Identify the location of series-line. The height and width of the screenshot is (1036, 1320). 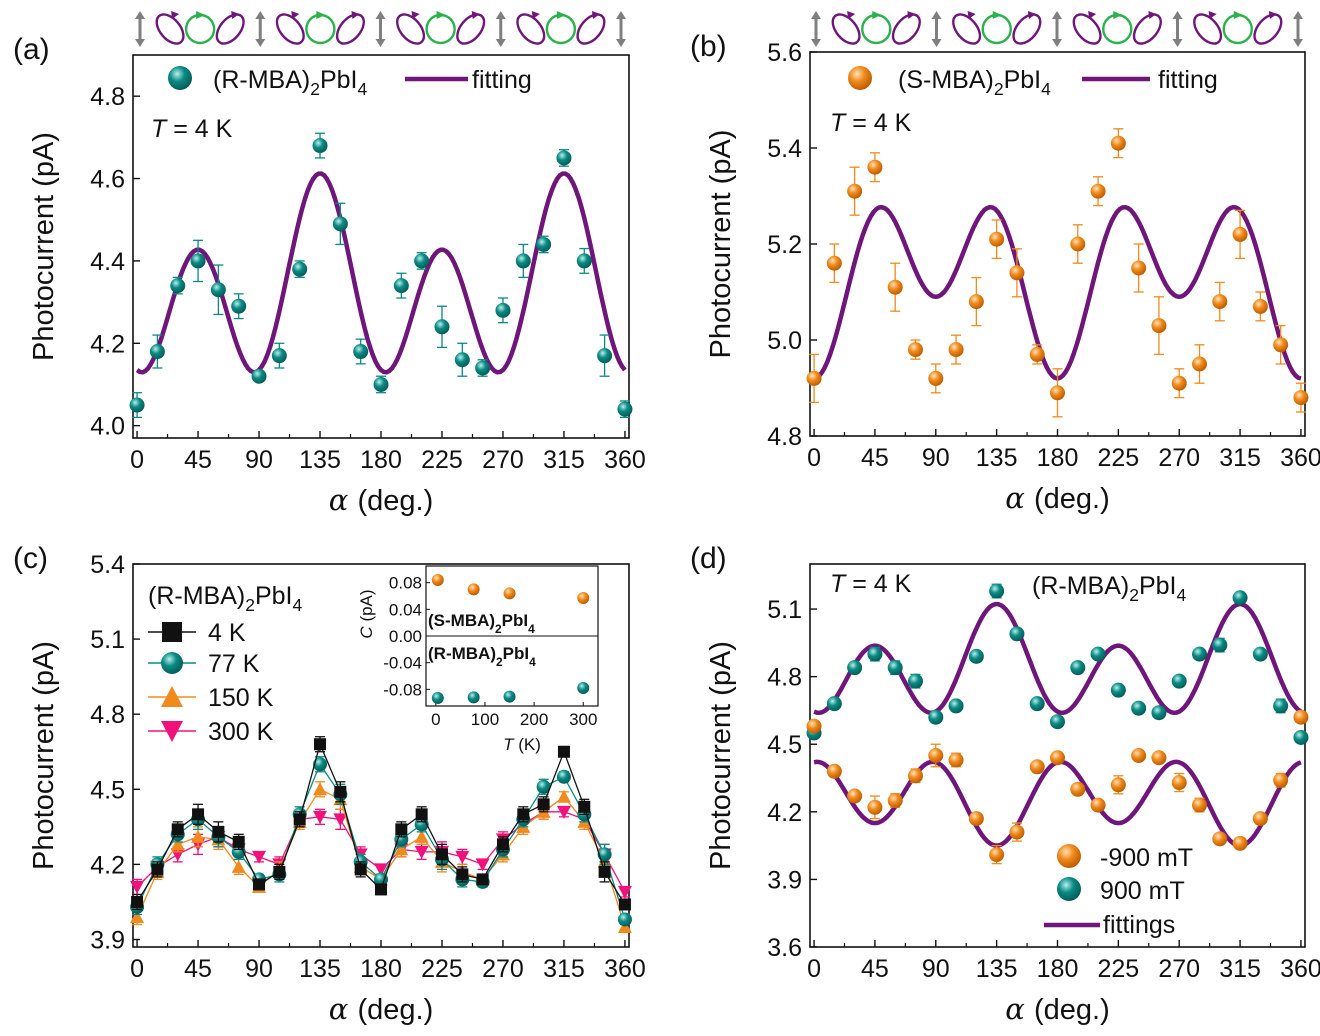
(381, 841).